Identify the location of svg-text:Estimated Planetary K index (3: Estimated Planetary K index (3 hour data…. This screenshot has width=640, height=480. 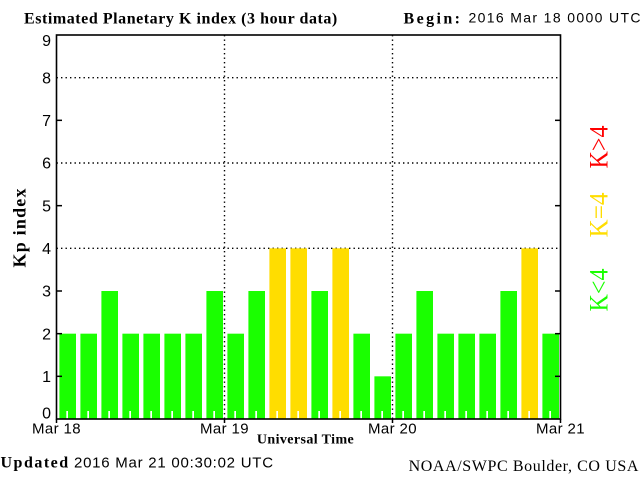
(181, 19).